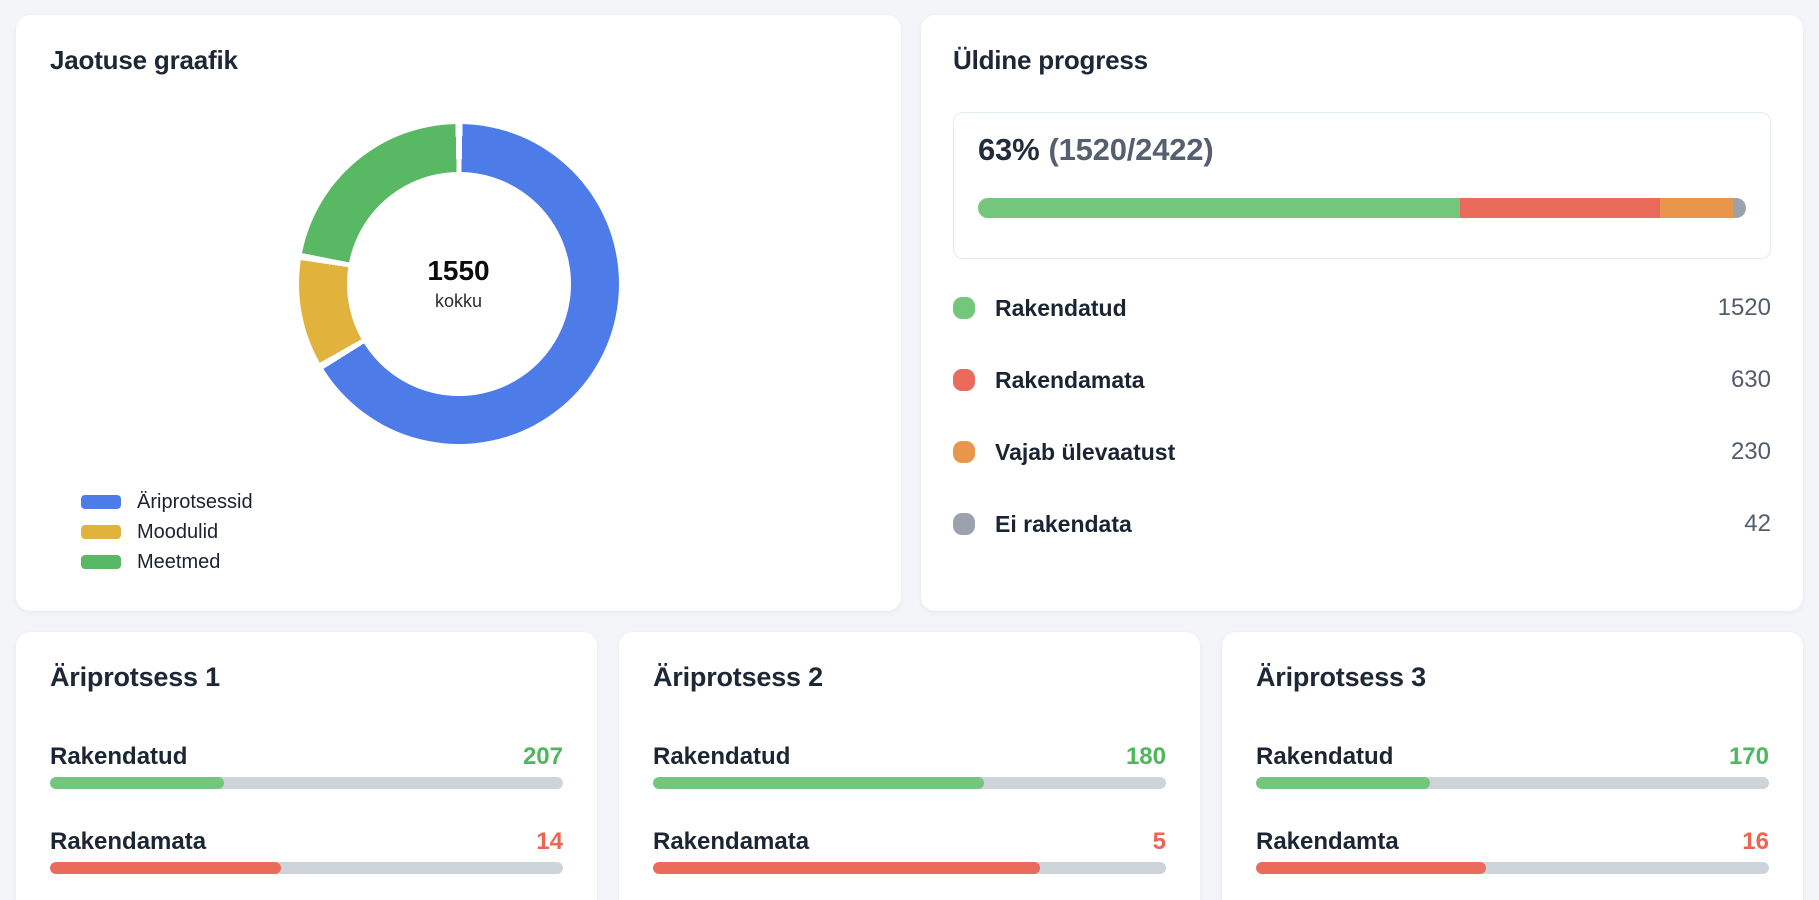 The image size is (1819, 900). What do you see at coordinates (178, 531) in the screenshot?
I see `legend-label: Moodulid` at bounding box center [178, 531].